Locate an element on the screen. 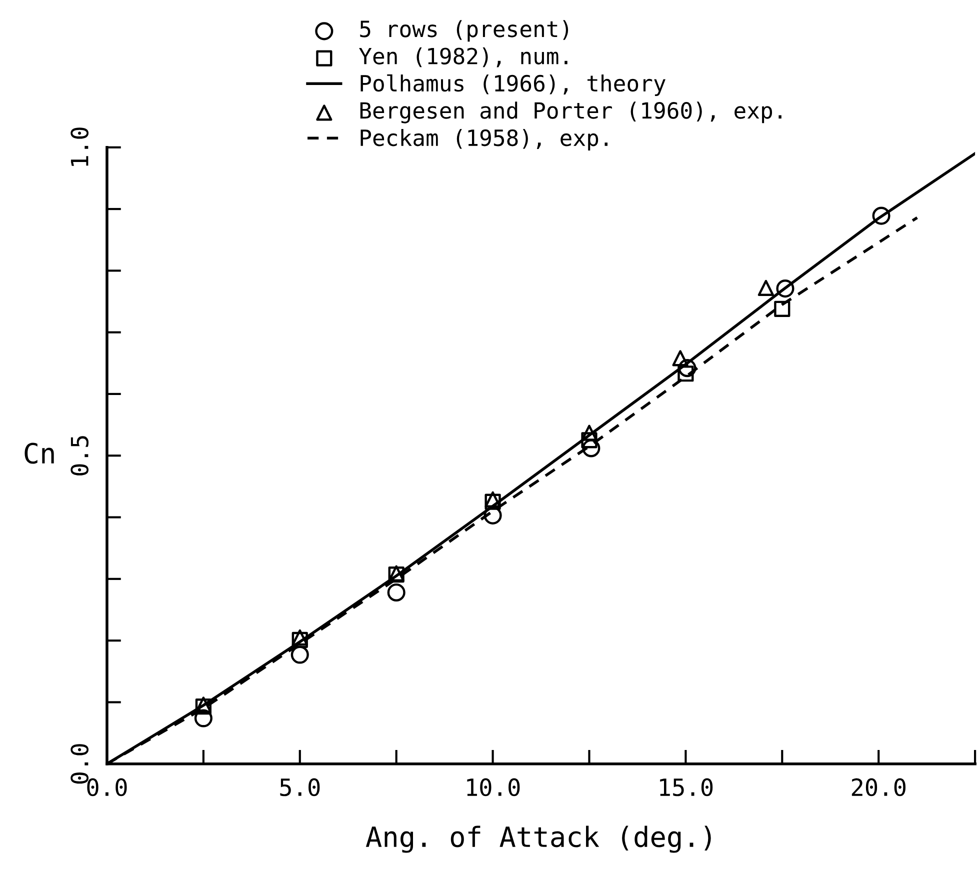 Image resolution: width=977 pixels, height=872 pixels. x-tick-label: 15.0 is located at coordinates (686, 787).